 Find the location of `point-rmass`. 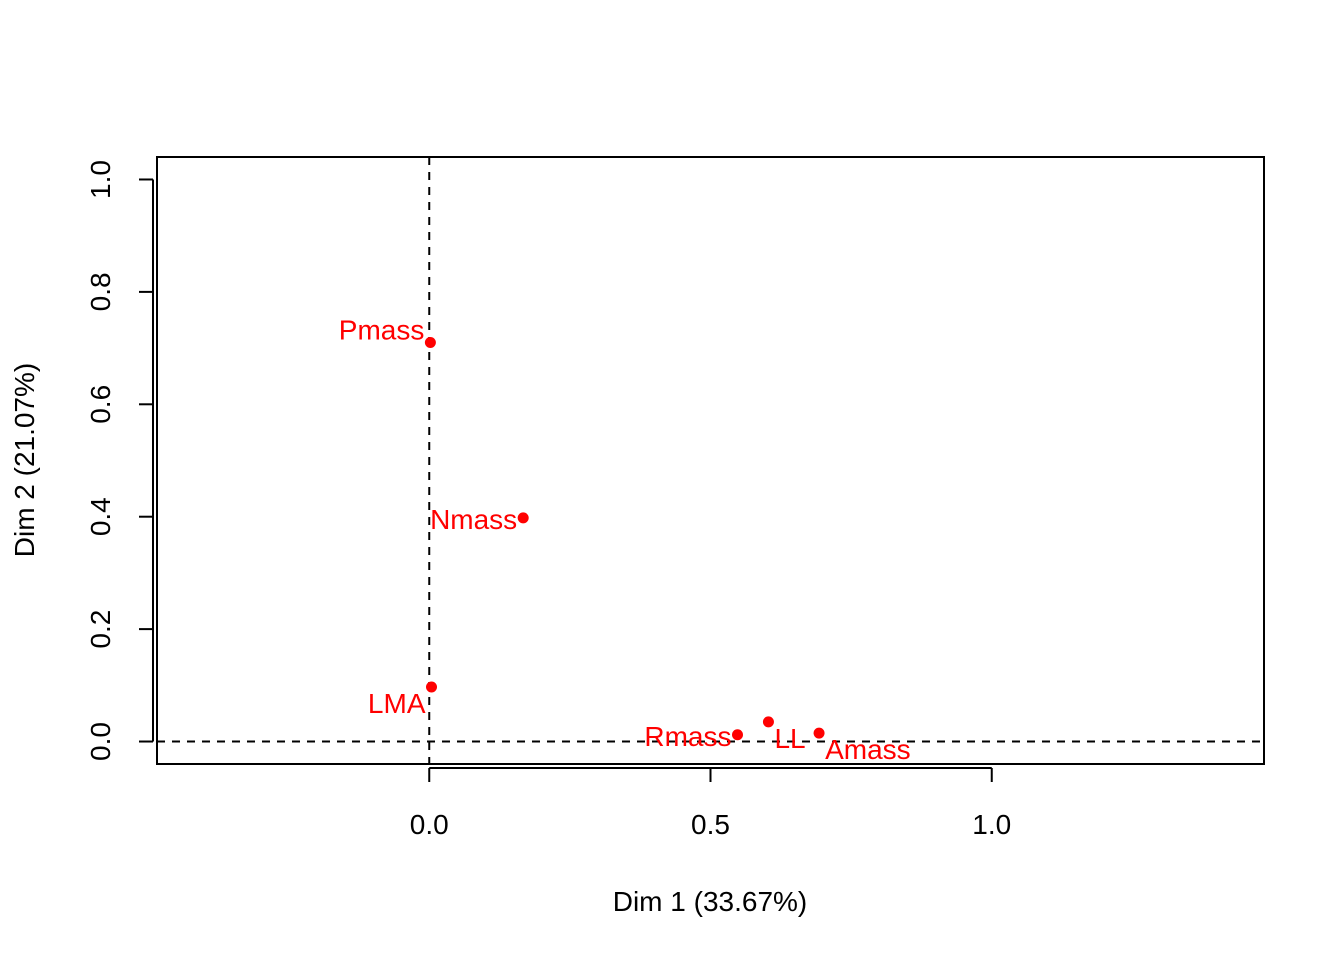

point-rmass is located at coordinates (737, 735).